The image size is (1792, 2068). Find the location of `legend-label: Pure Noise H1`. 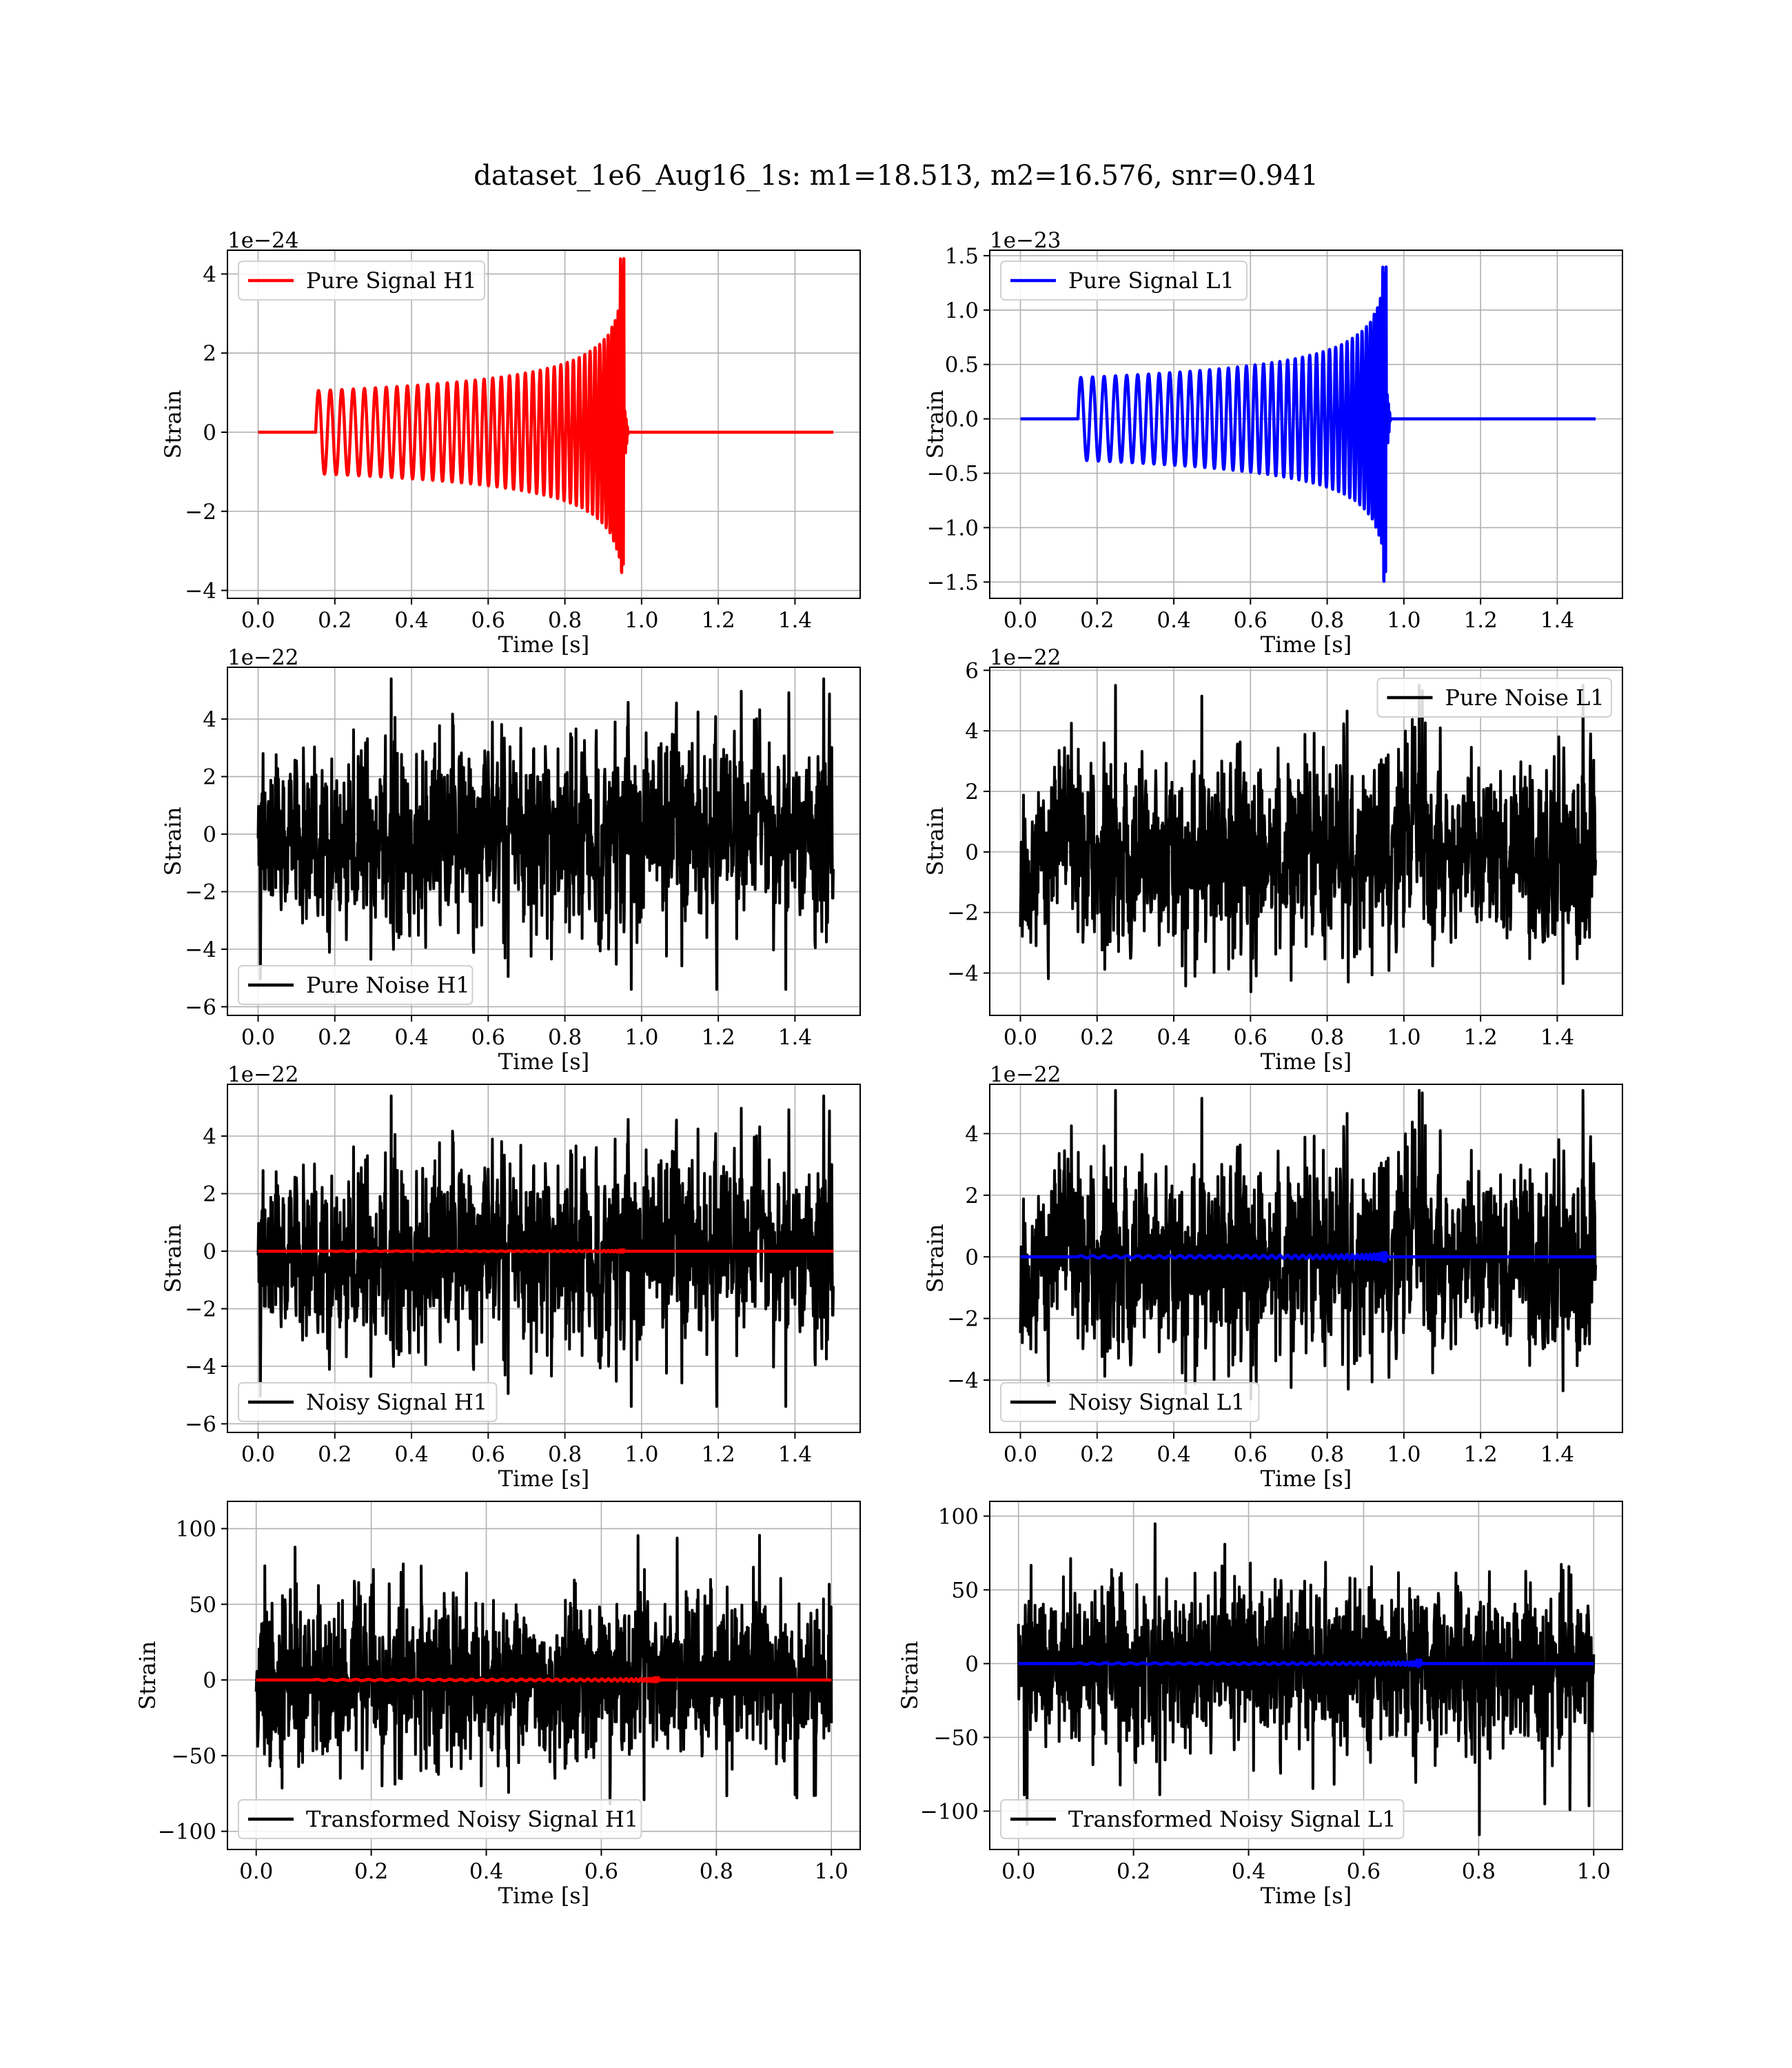

legend-label: Pure Noise H1 is located at coordinates (388, 985).